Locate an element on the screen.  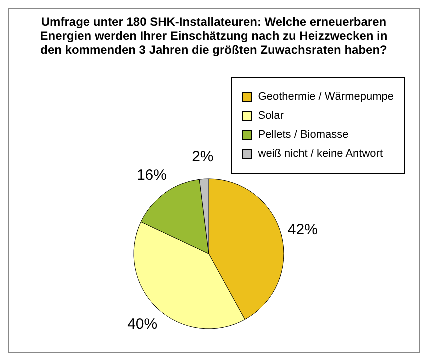
data-label: 40% is located at coordinates (143, 325).